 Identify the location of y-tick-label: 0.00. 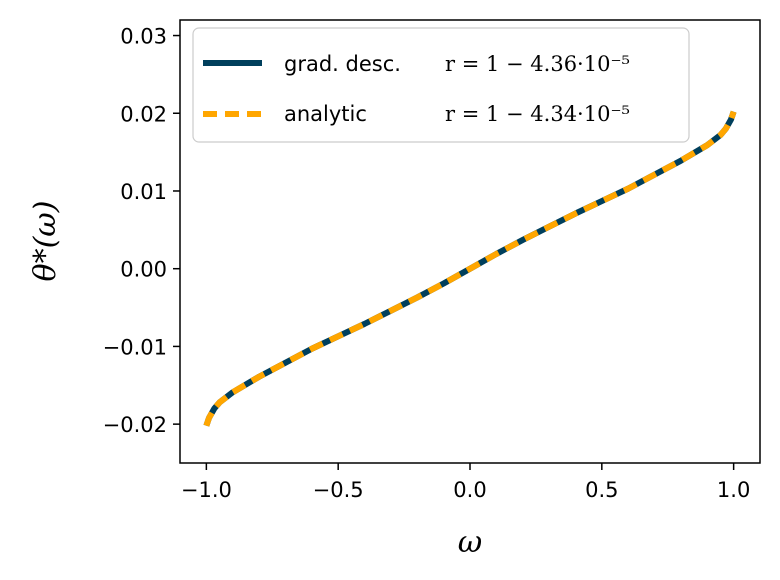
(143, 270).